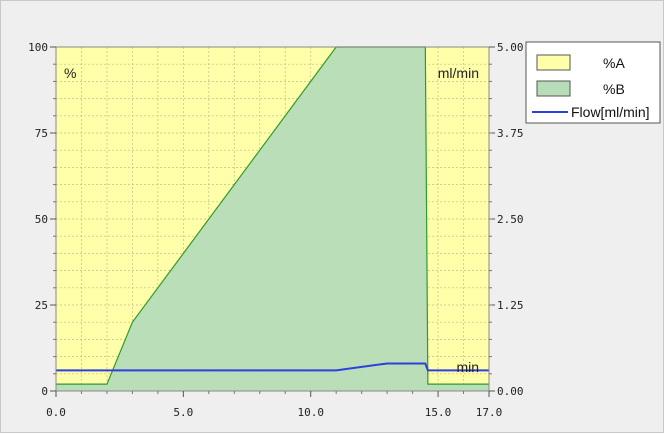 Image resolution: width=664 pixels, height=434 pixels. I want to click on x-unit-label: min, so click(467, 367).